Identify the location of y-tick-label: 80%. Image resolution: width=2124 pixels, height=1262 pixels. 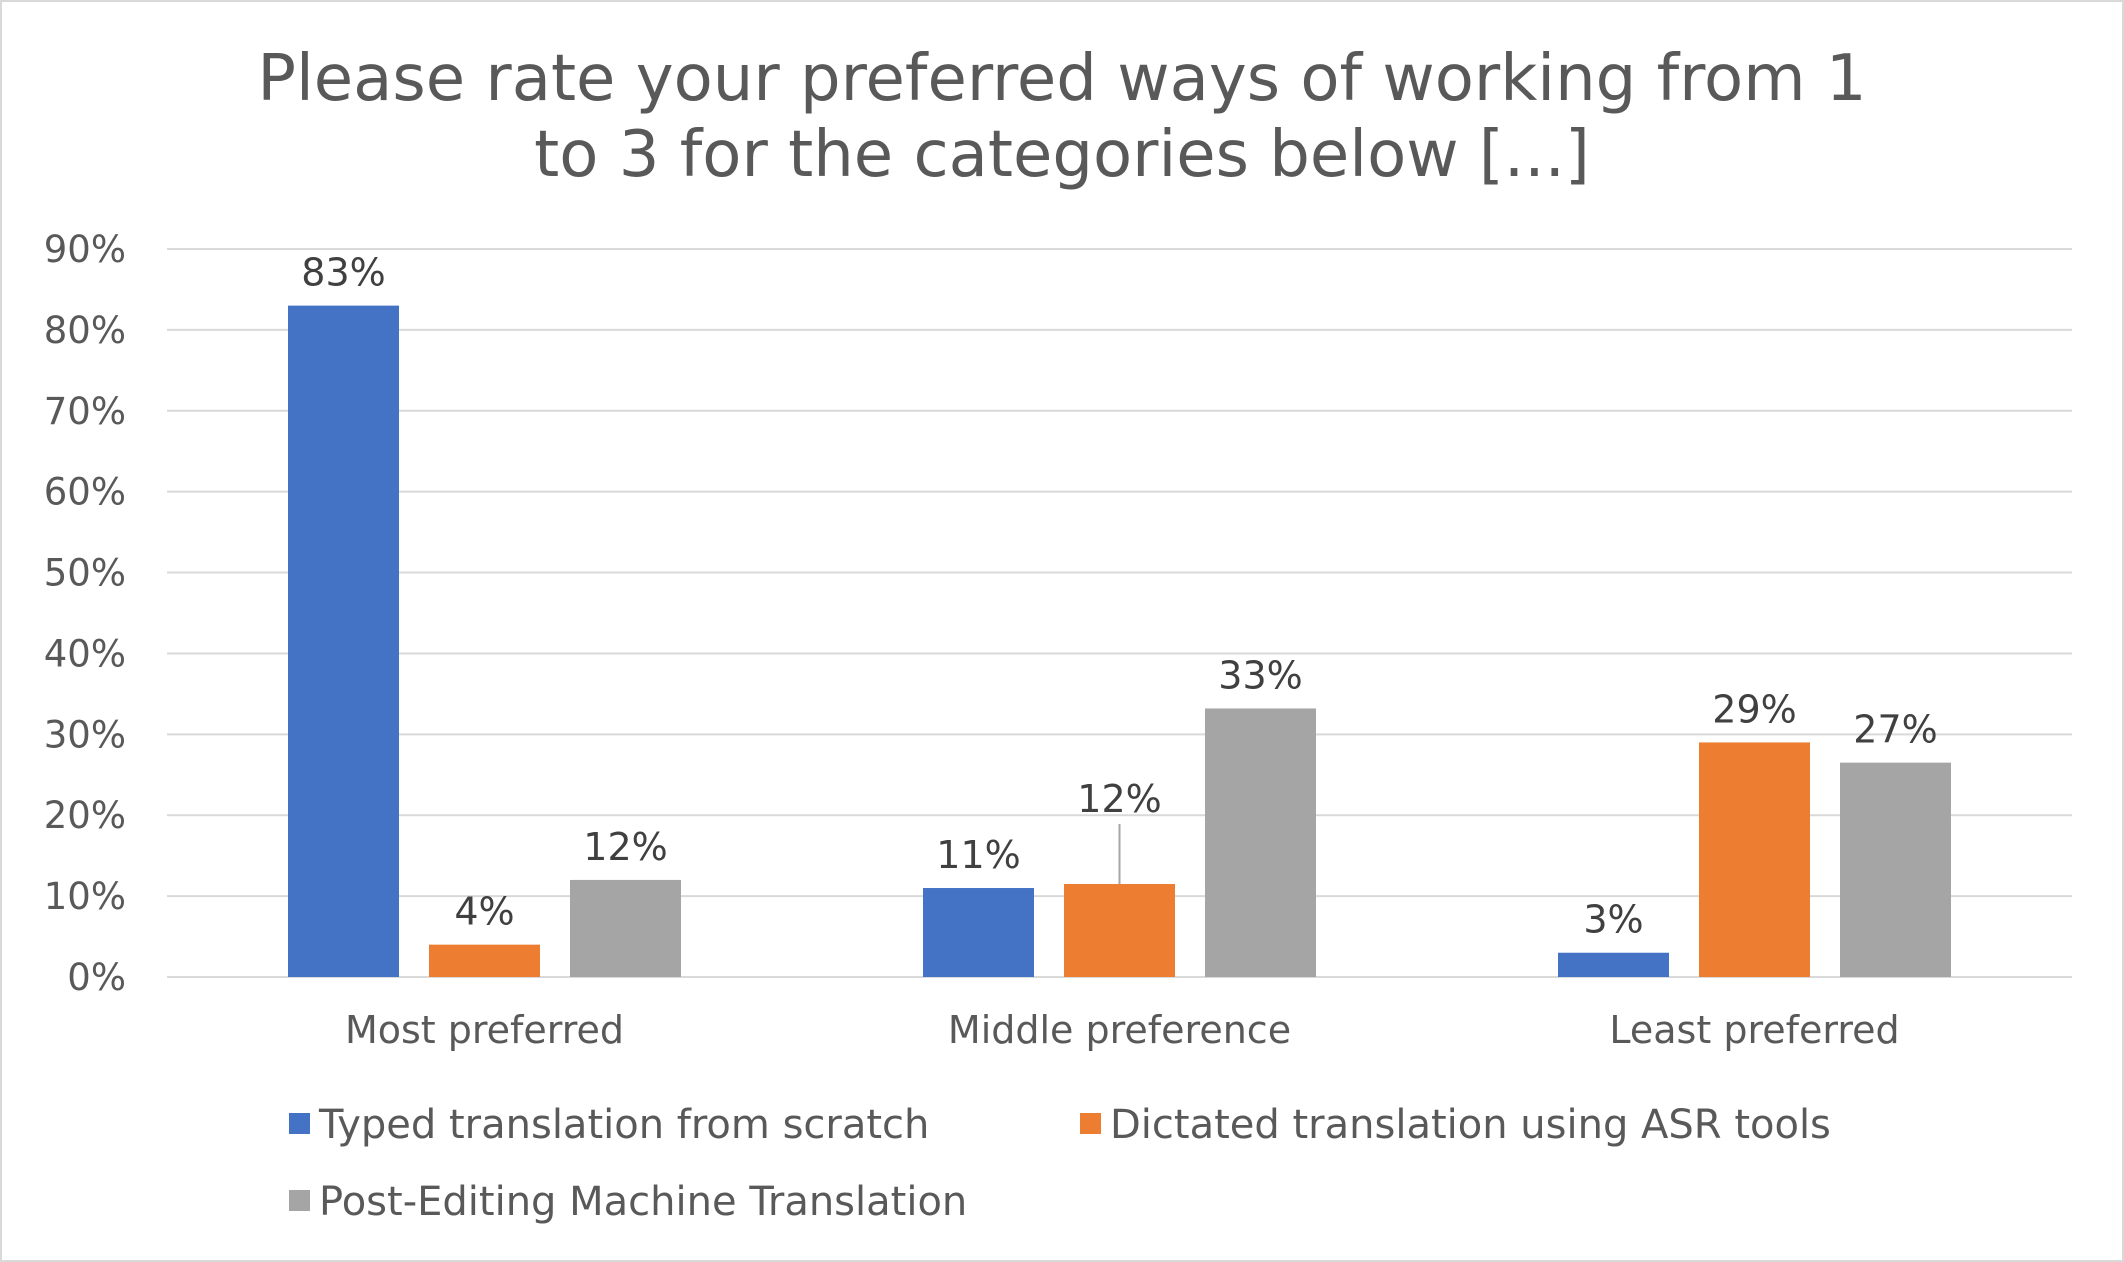
(85, 330).